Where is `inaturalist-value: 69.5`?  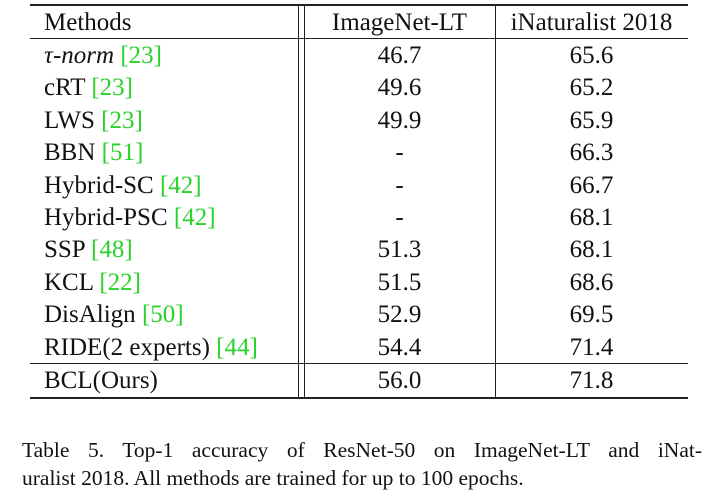 inaturalist-value: 69.5 is located at coordinates (591, 314).